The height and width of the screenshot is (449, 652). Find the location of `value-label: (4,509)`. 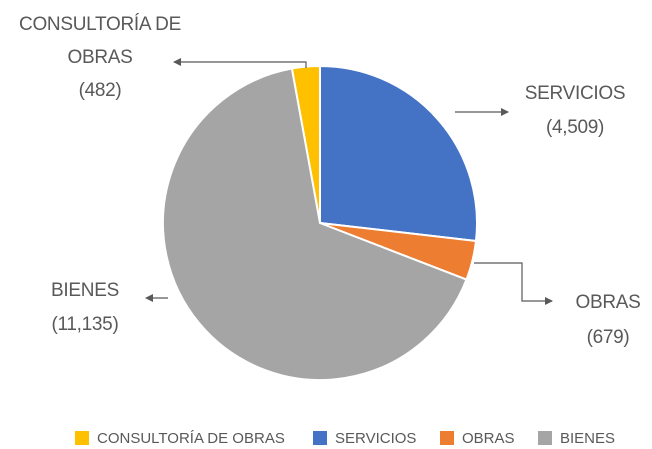

value-label: (4,509) is located at coordinates (575, 127).